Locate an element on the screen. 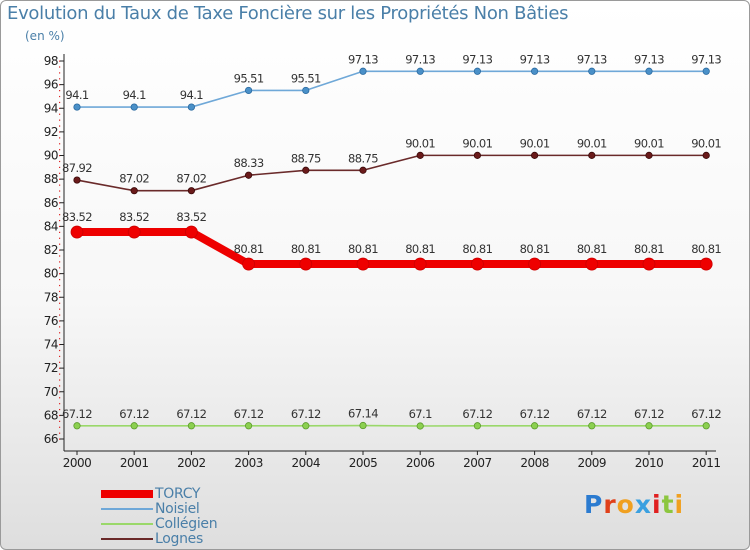 This screenshot has width=750, height=550. y-tick-label: 66 is located at coordinates (51, 439).